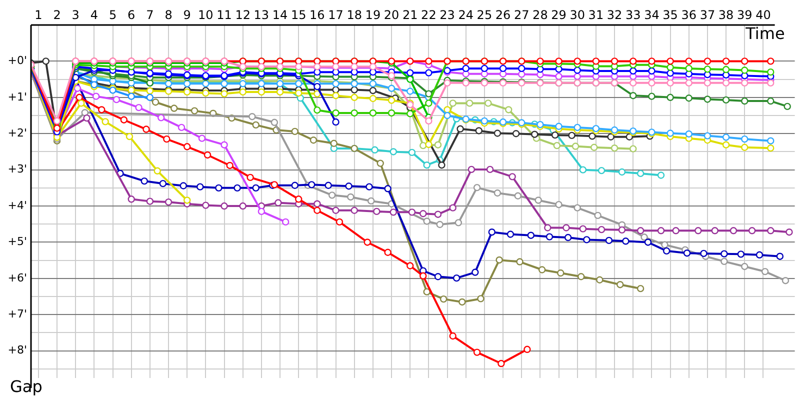 The image size is (800, 400). I want to click on x-tick-label: 20, so click(392, 15).